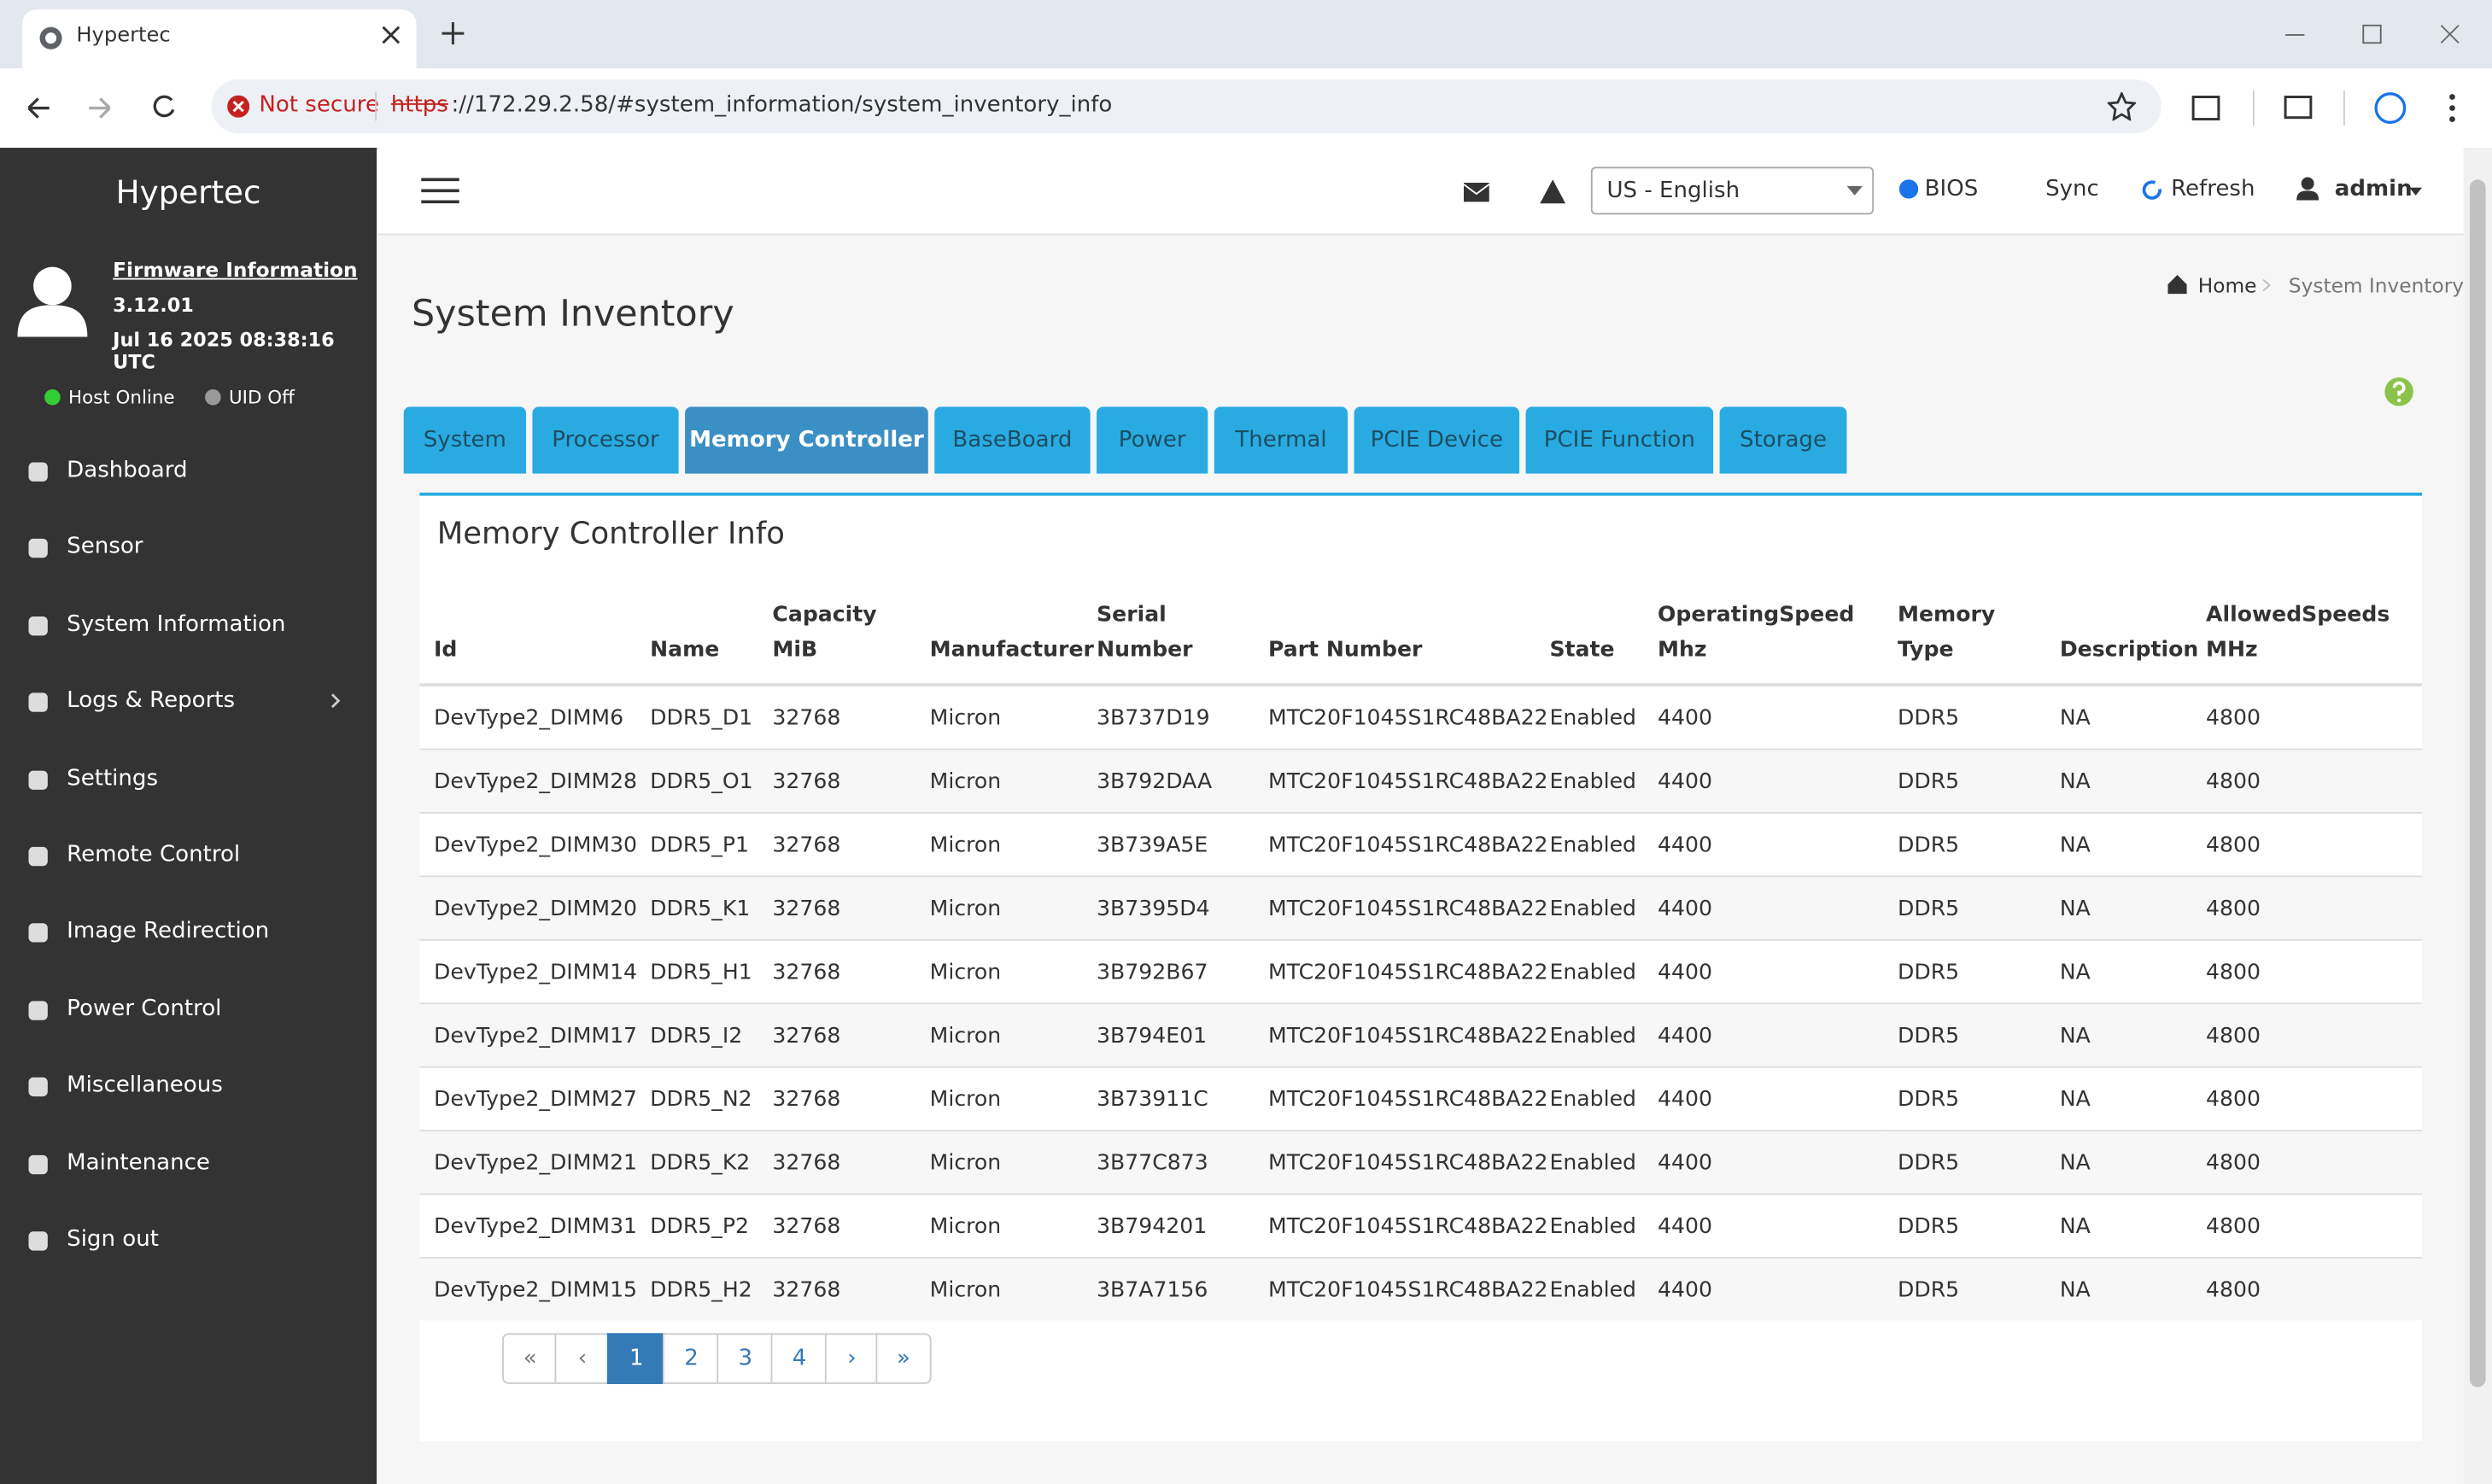 This screenshot has width=2492, height=1484. Describe the element at coordinates (1620, 439) in the screenshot. I see `tab: PCIE Function` at that location.